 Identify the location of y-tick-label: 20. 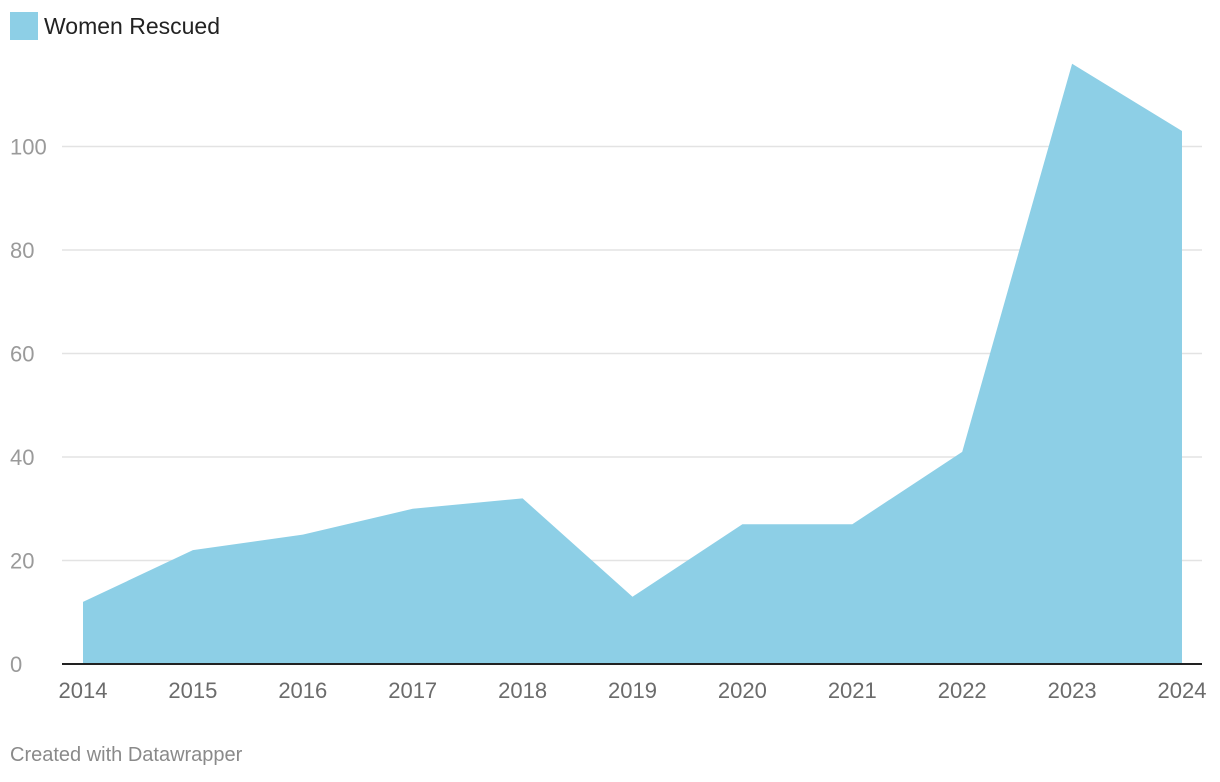
(22, 561).